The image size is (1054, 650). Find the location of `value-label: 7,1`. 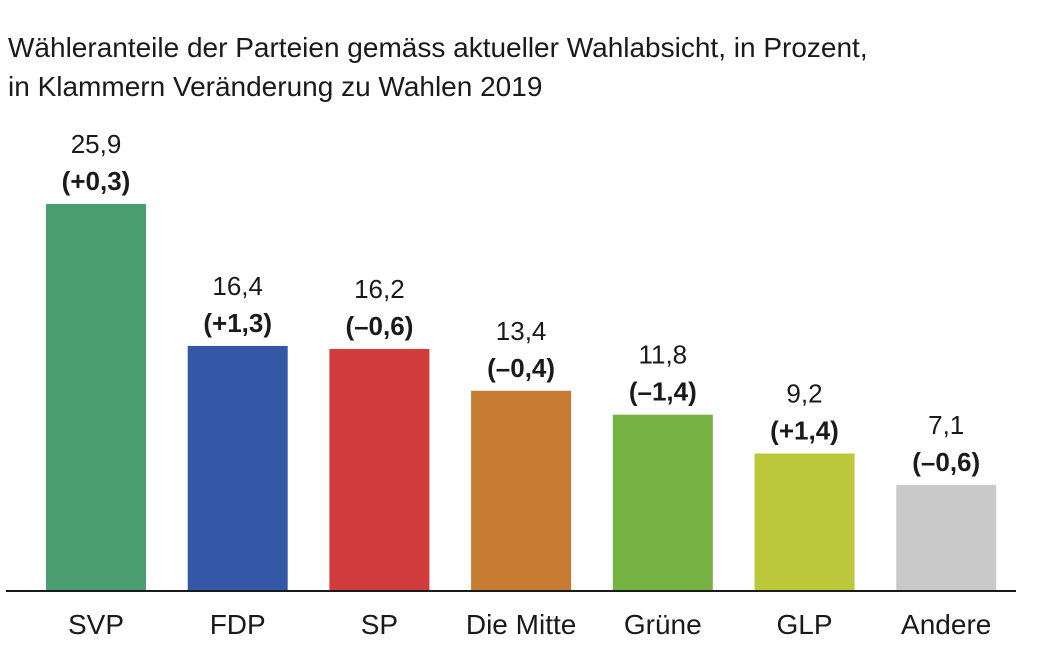

value-label: 7,1 is located at coordinates (946, 425).